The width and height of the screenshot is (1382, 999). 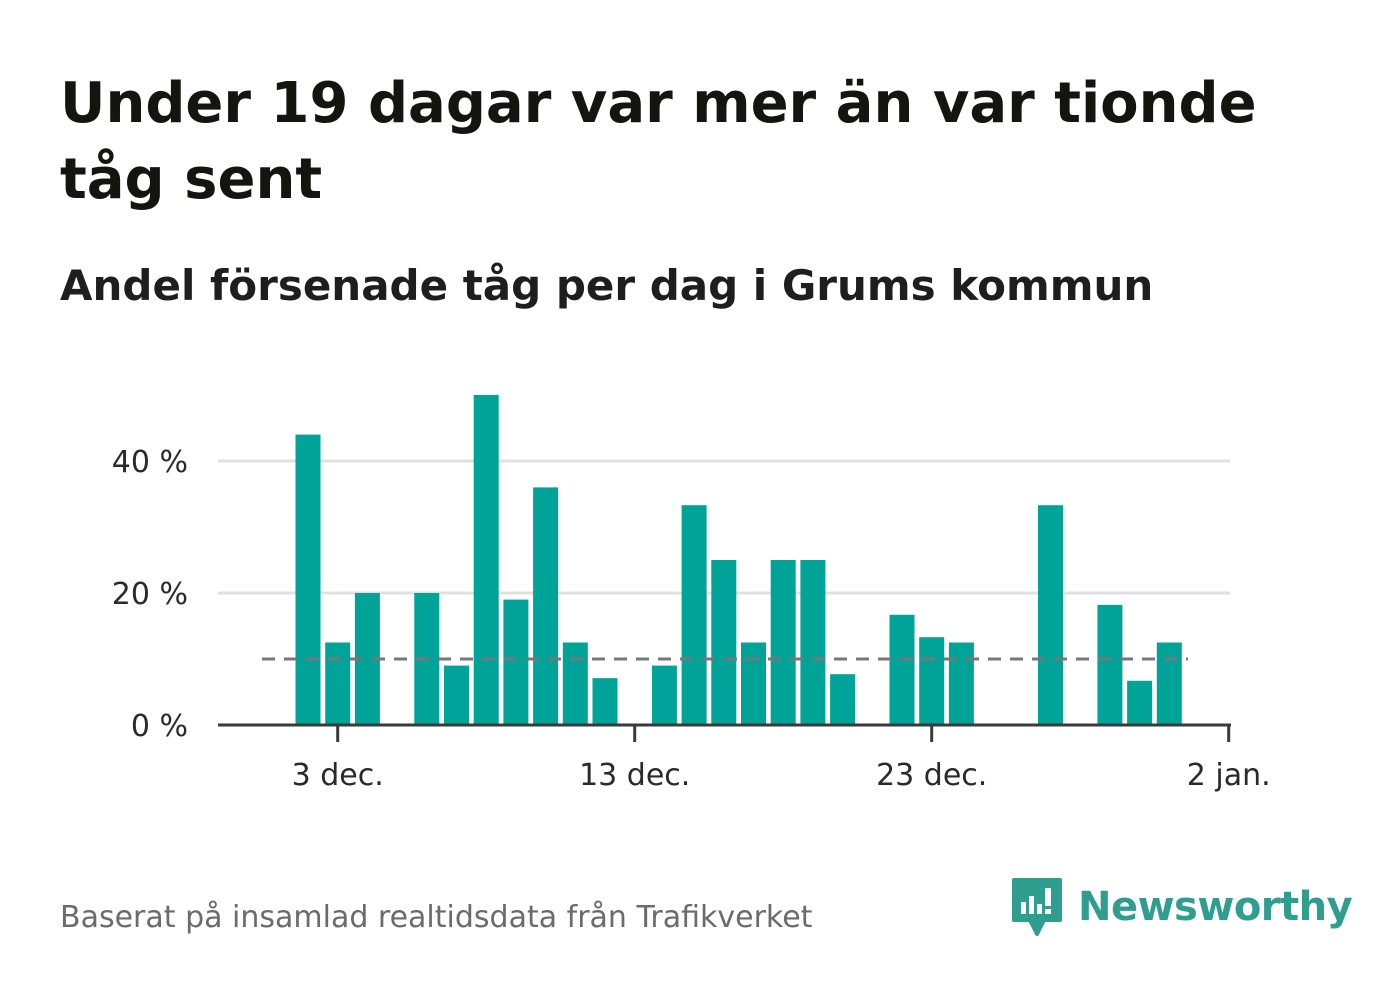 I want to click on x-tick-label: 23 dec., so click(x=931, y=775).